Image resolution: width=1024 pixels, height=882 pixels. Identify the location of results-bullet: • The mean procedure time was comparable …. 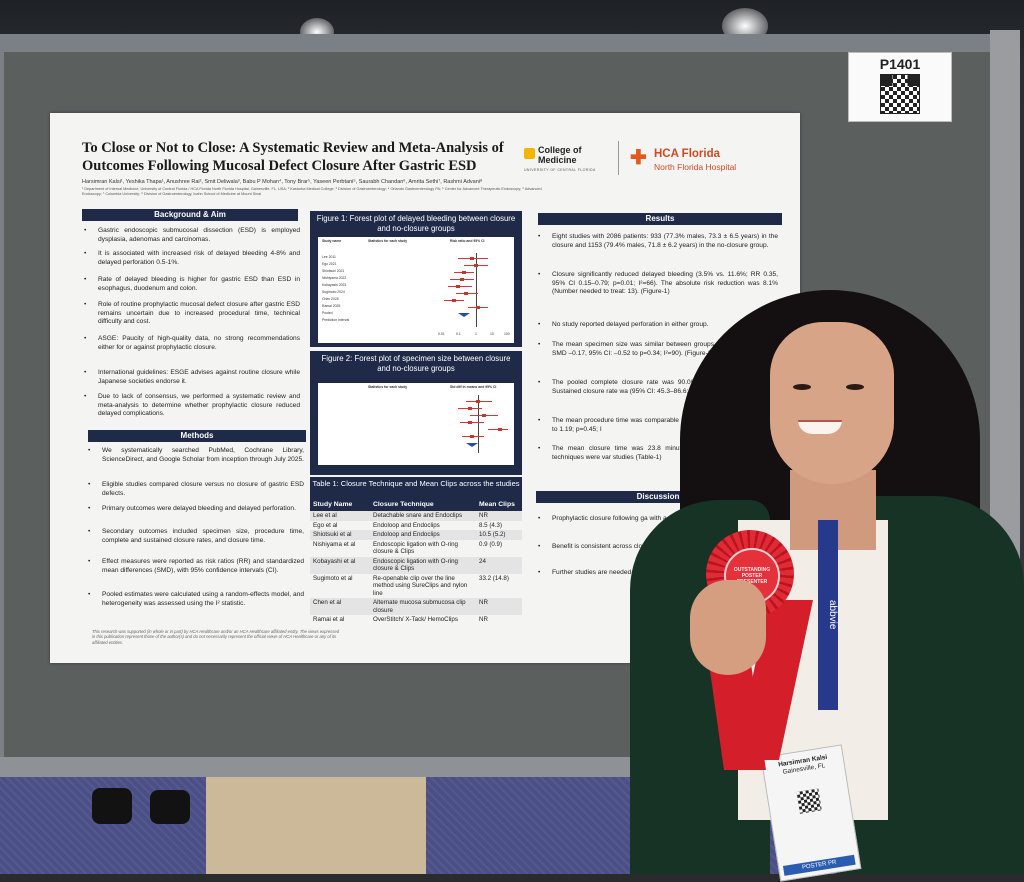
(658, 425).